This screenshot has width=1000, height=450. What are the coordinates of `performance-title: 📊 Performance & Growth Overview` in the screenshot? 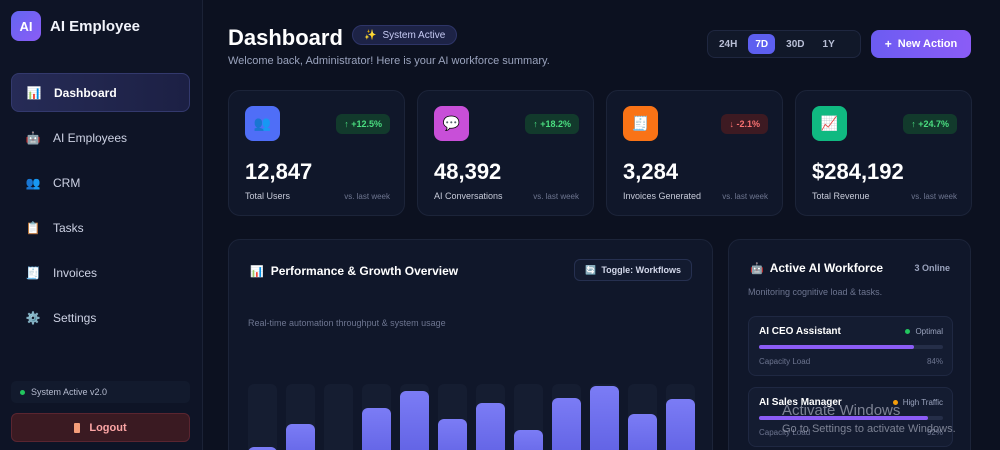 It's located at (354, 271).